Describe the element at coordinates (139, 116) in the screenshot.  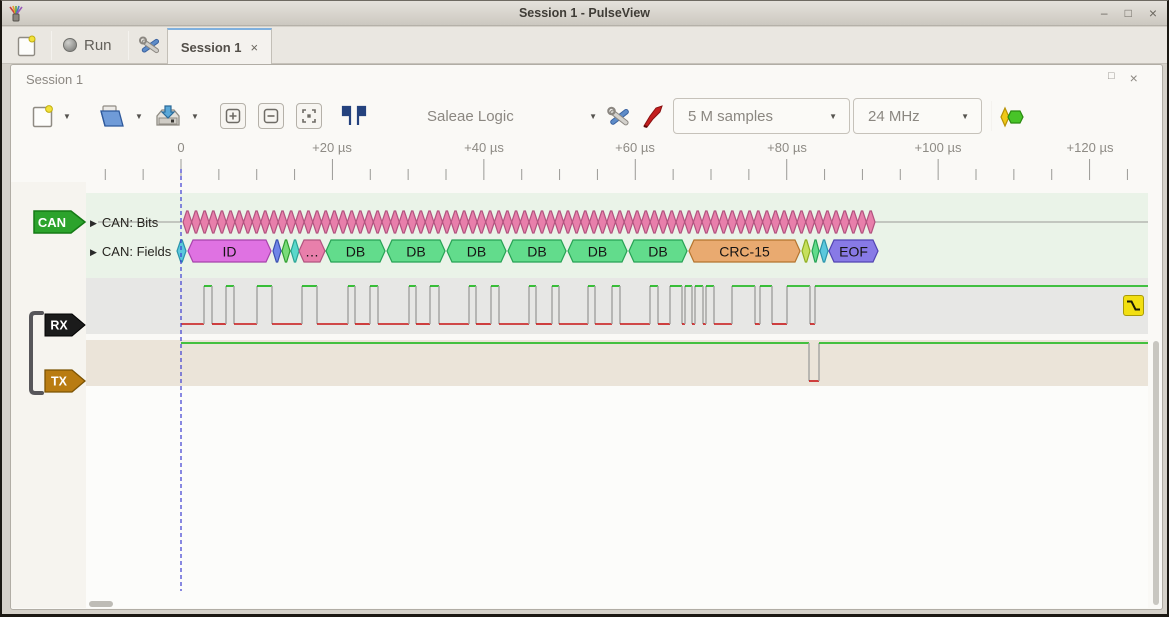
I see `open-dropdown-icon: ▼` at that location.